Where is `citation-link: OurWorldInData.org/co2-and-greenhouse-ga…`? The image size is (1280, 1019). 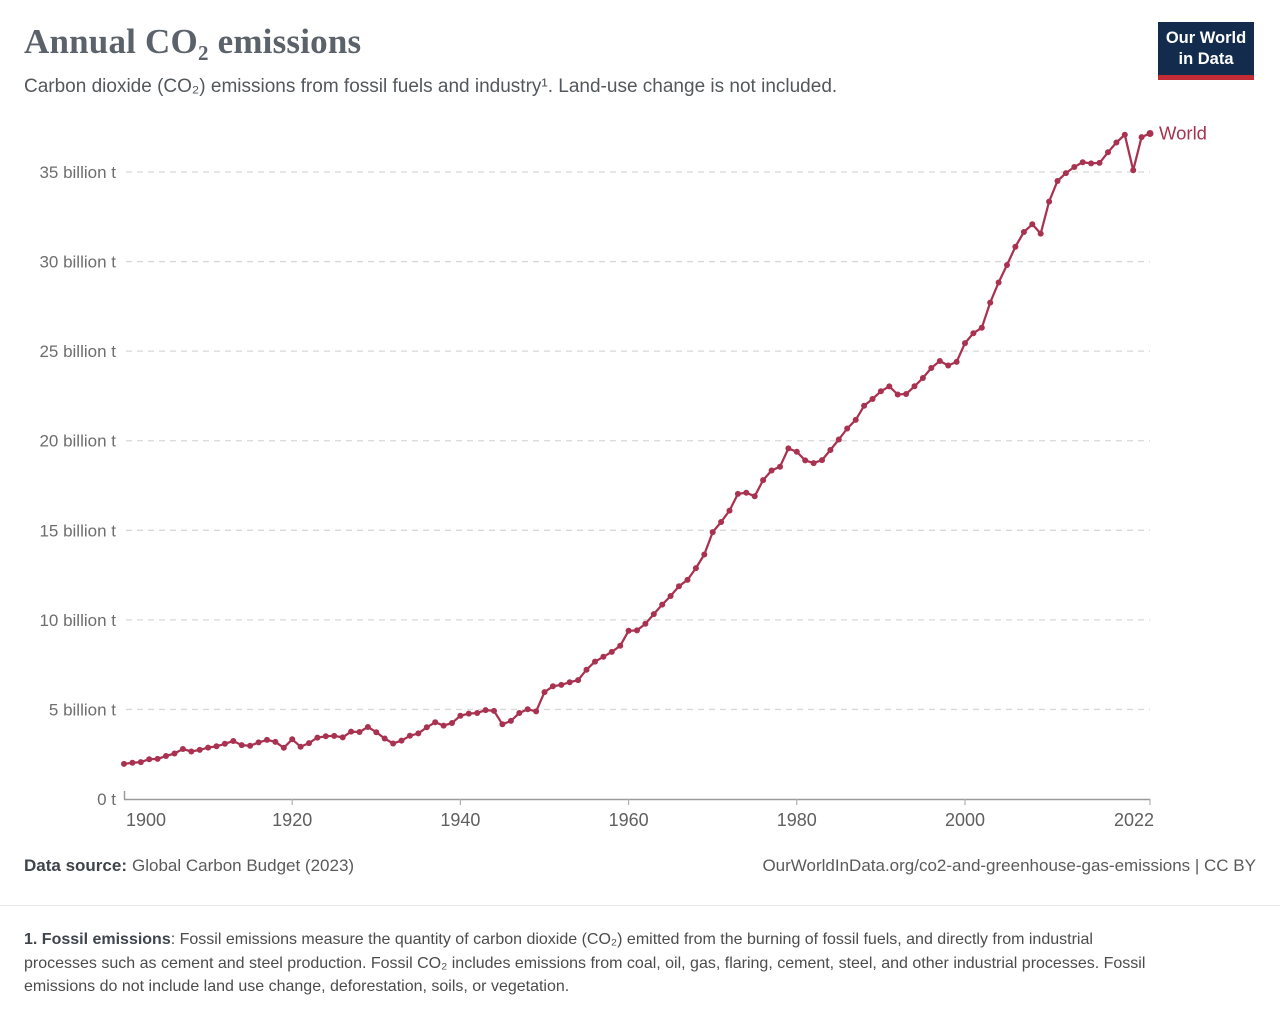 citation-link: OurWorldInData.org/co2-and-greenhouse-ga… is located at coordinates (1009, 865).